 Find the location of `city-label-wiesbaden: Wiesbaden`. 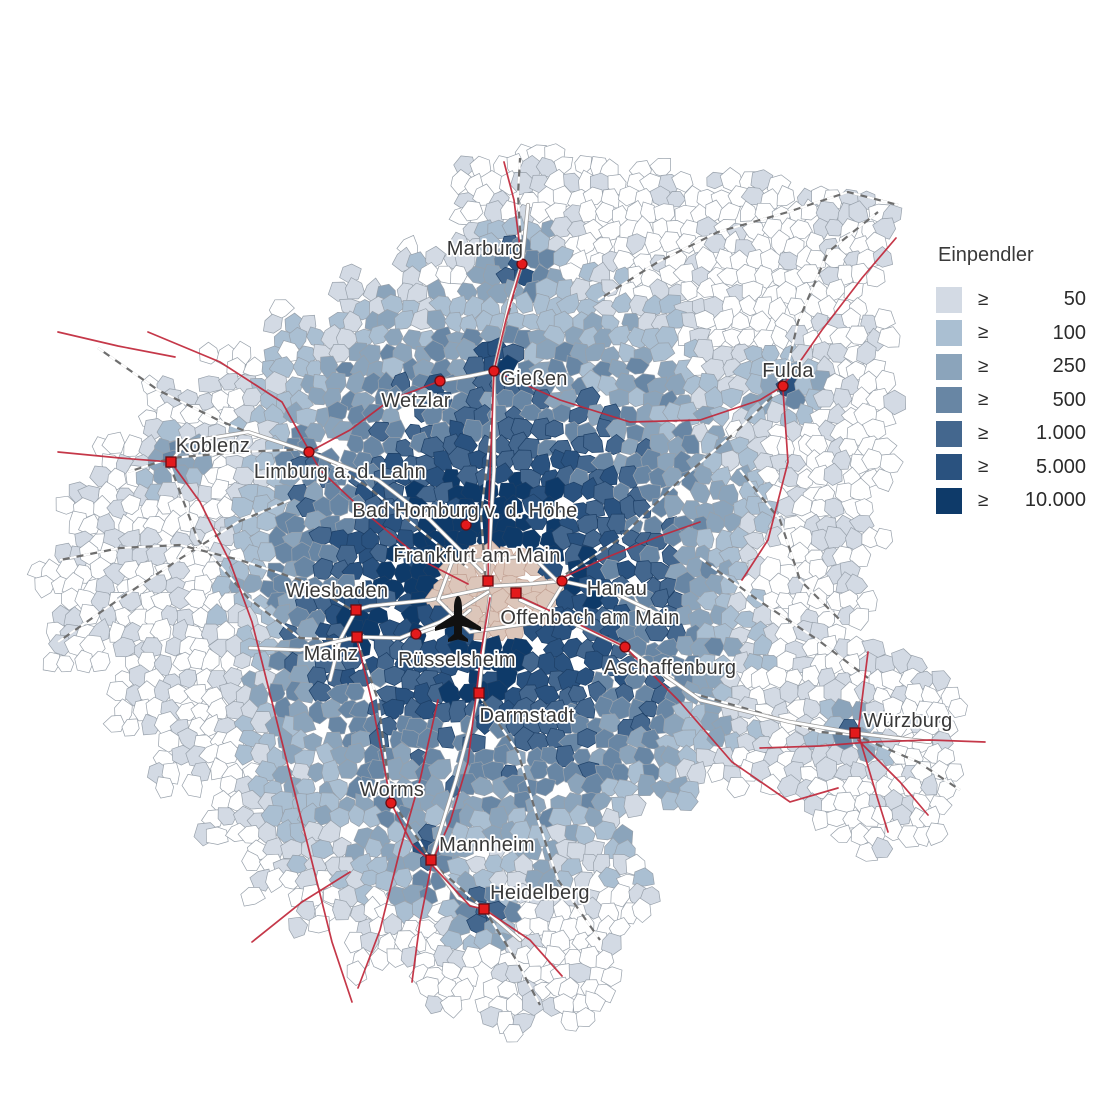

city-label-wiesbaden: Wiesbaden is located at coordinates (337, 591).